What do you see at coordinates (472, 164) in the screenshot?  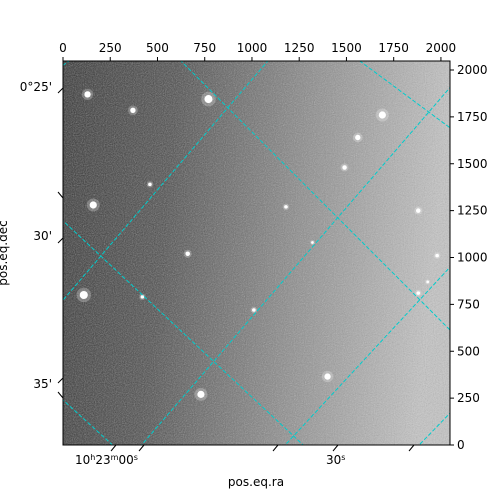 I see `right-tick-label: 1500` at bounding box center [472, 164].